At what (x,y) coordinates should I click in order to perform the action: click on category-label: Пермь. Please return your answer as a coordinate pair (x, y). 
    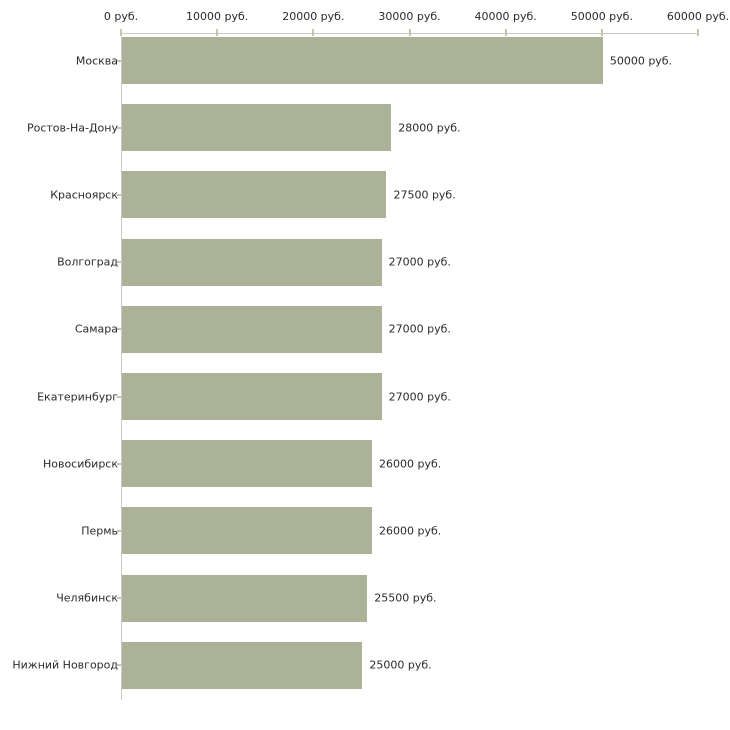
    Looking at the image, I should click on (99, 531).